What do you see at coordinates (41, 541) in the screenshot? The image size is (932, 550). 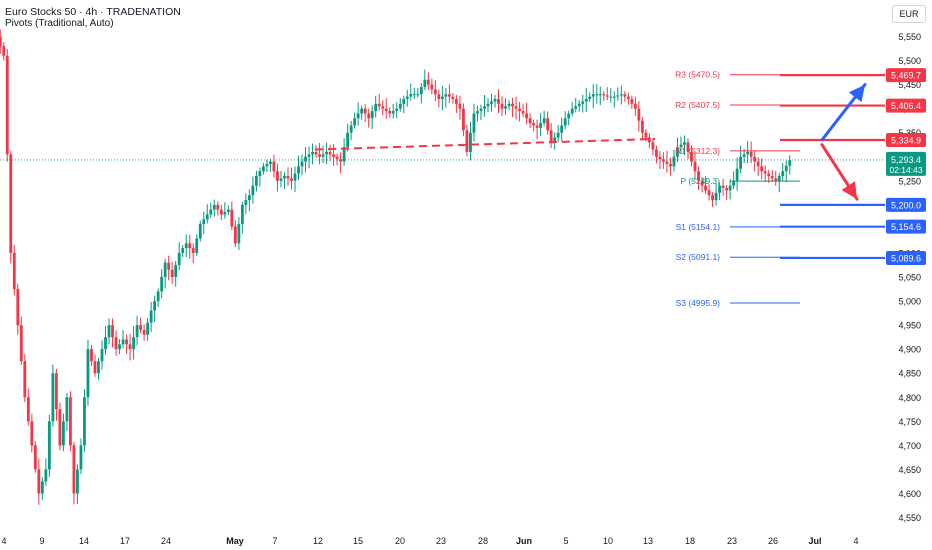 I see `x-tick-label: 9` at bounding box center [41, 541].